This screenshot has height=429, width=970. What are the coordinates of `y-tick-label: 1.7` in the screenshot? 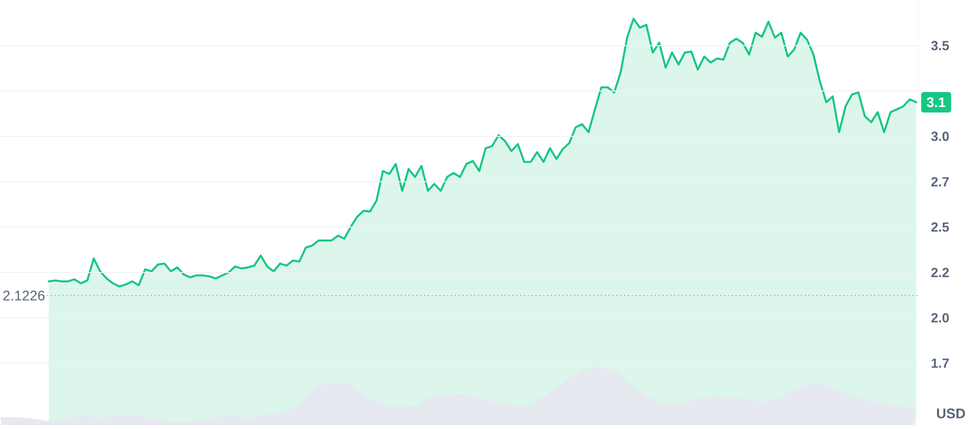 It's located at (940, 363).